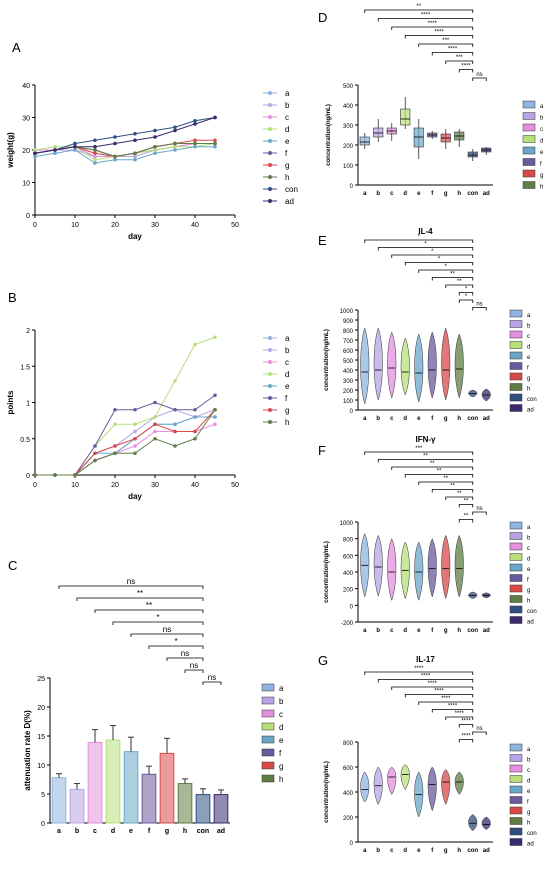 This screenshot has height=871, width=550. I want to click on panel-label-g: G, so click(323, 660).